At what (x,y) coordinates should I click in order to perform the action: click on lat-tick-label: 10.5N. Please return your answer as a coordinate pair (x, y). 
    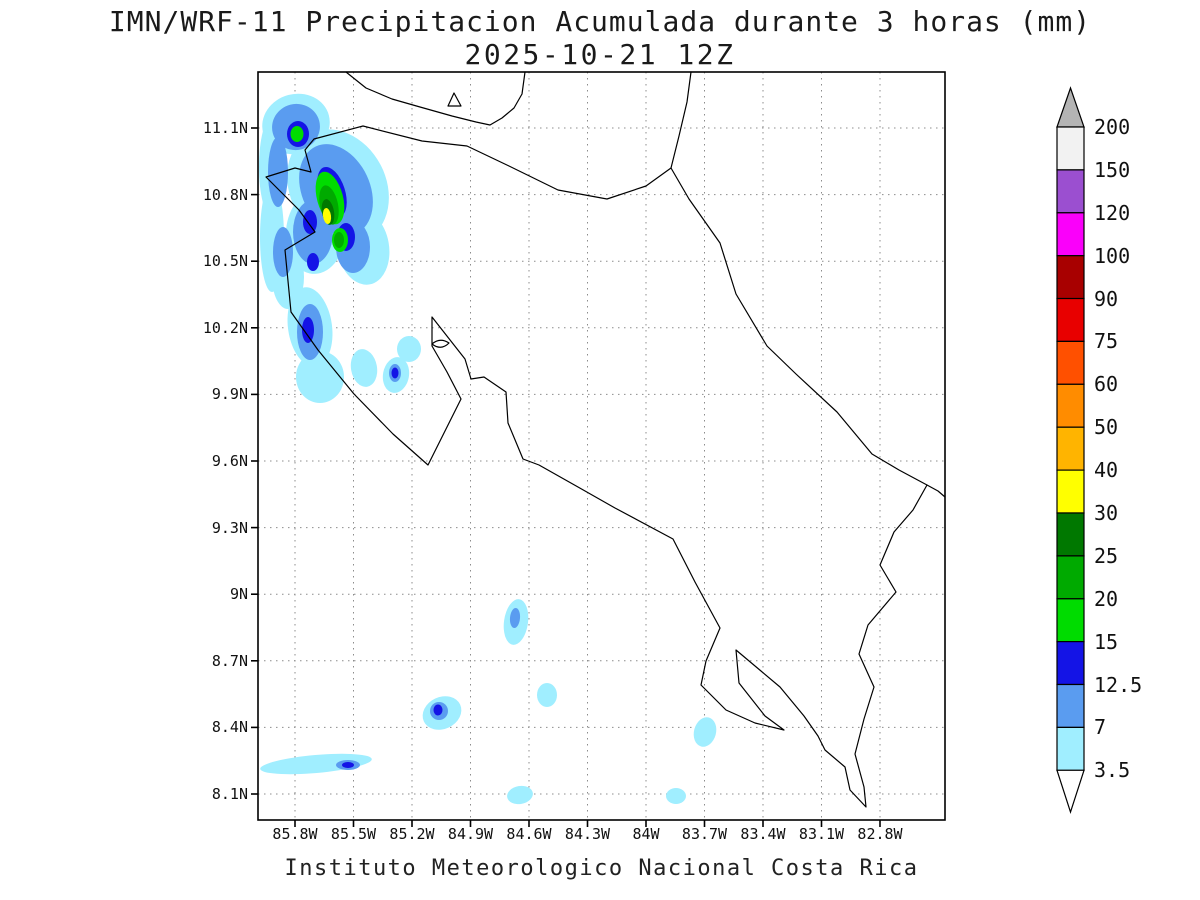
    Looking at the image, I should click on (225, 261).